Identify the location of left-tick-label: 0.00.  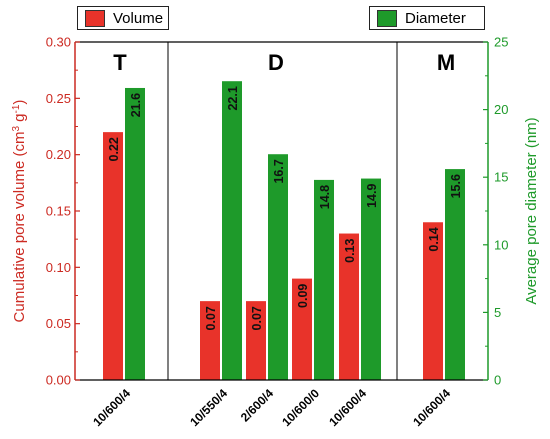
(58, 380).